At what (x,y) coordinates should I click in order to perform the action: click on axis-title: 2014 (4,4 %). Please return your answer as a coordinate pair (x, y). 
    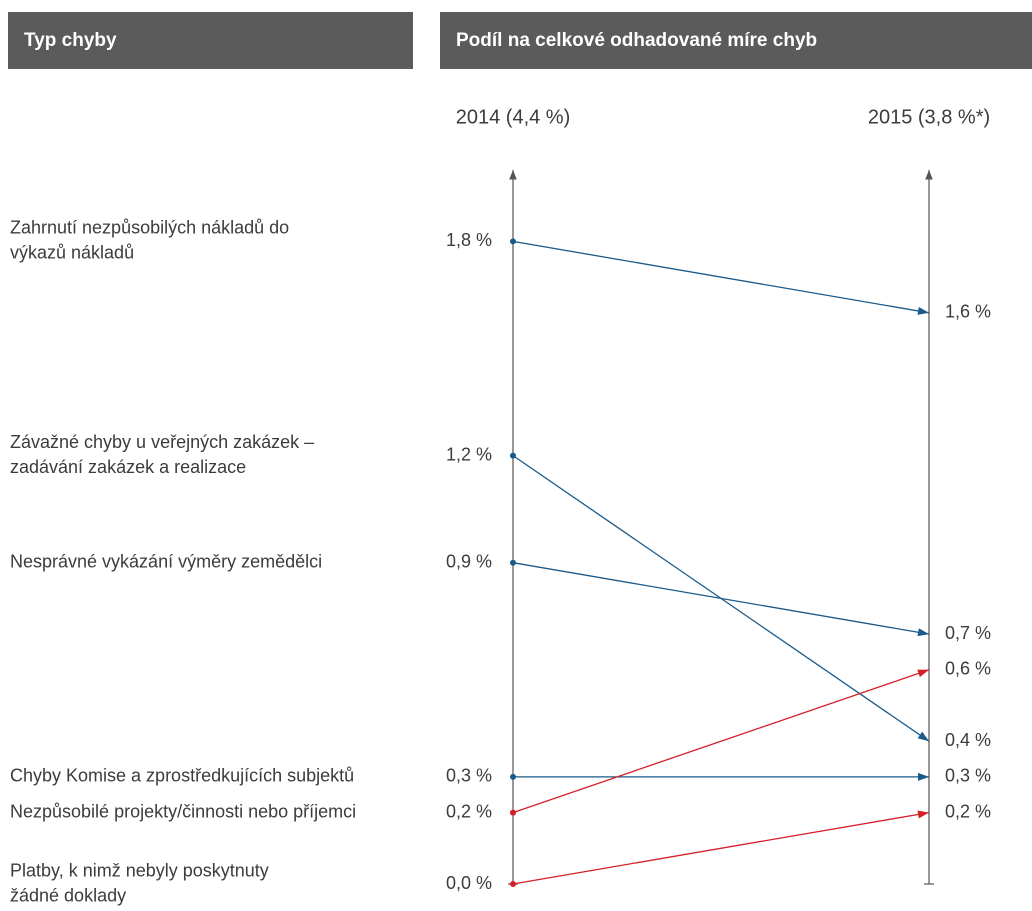
    Looking at the image, I should click on (513, 117).